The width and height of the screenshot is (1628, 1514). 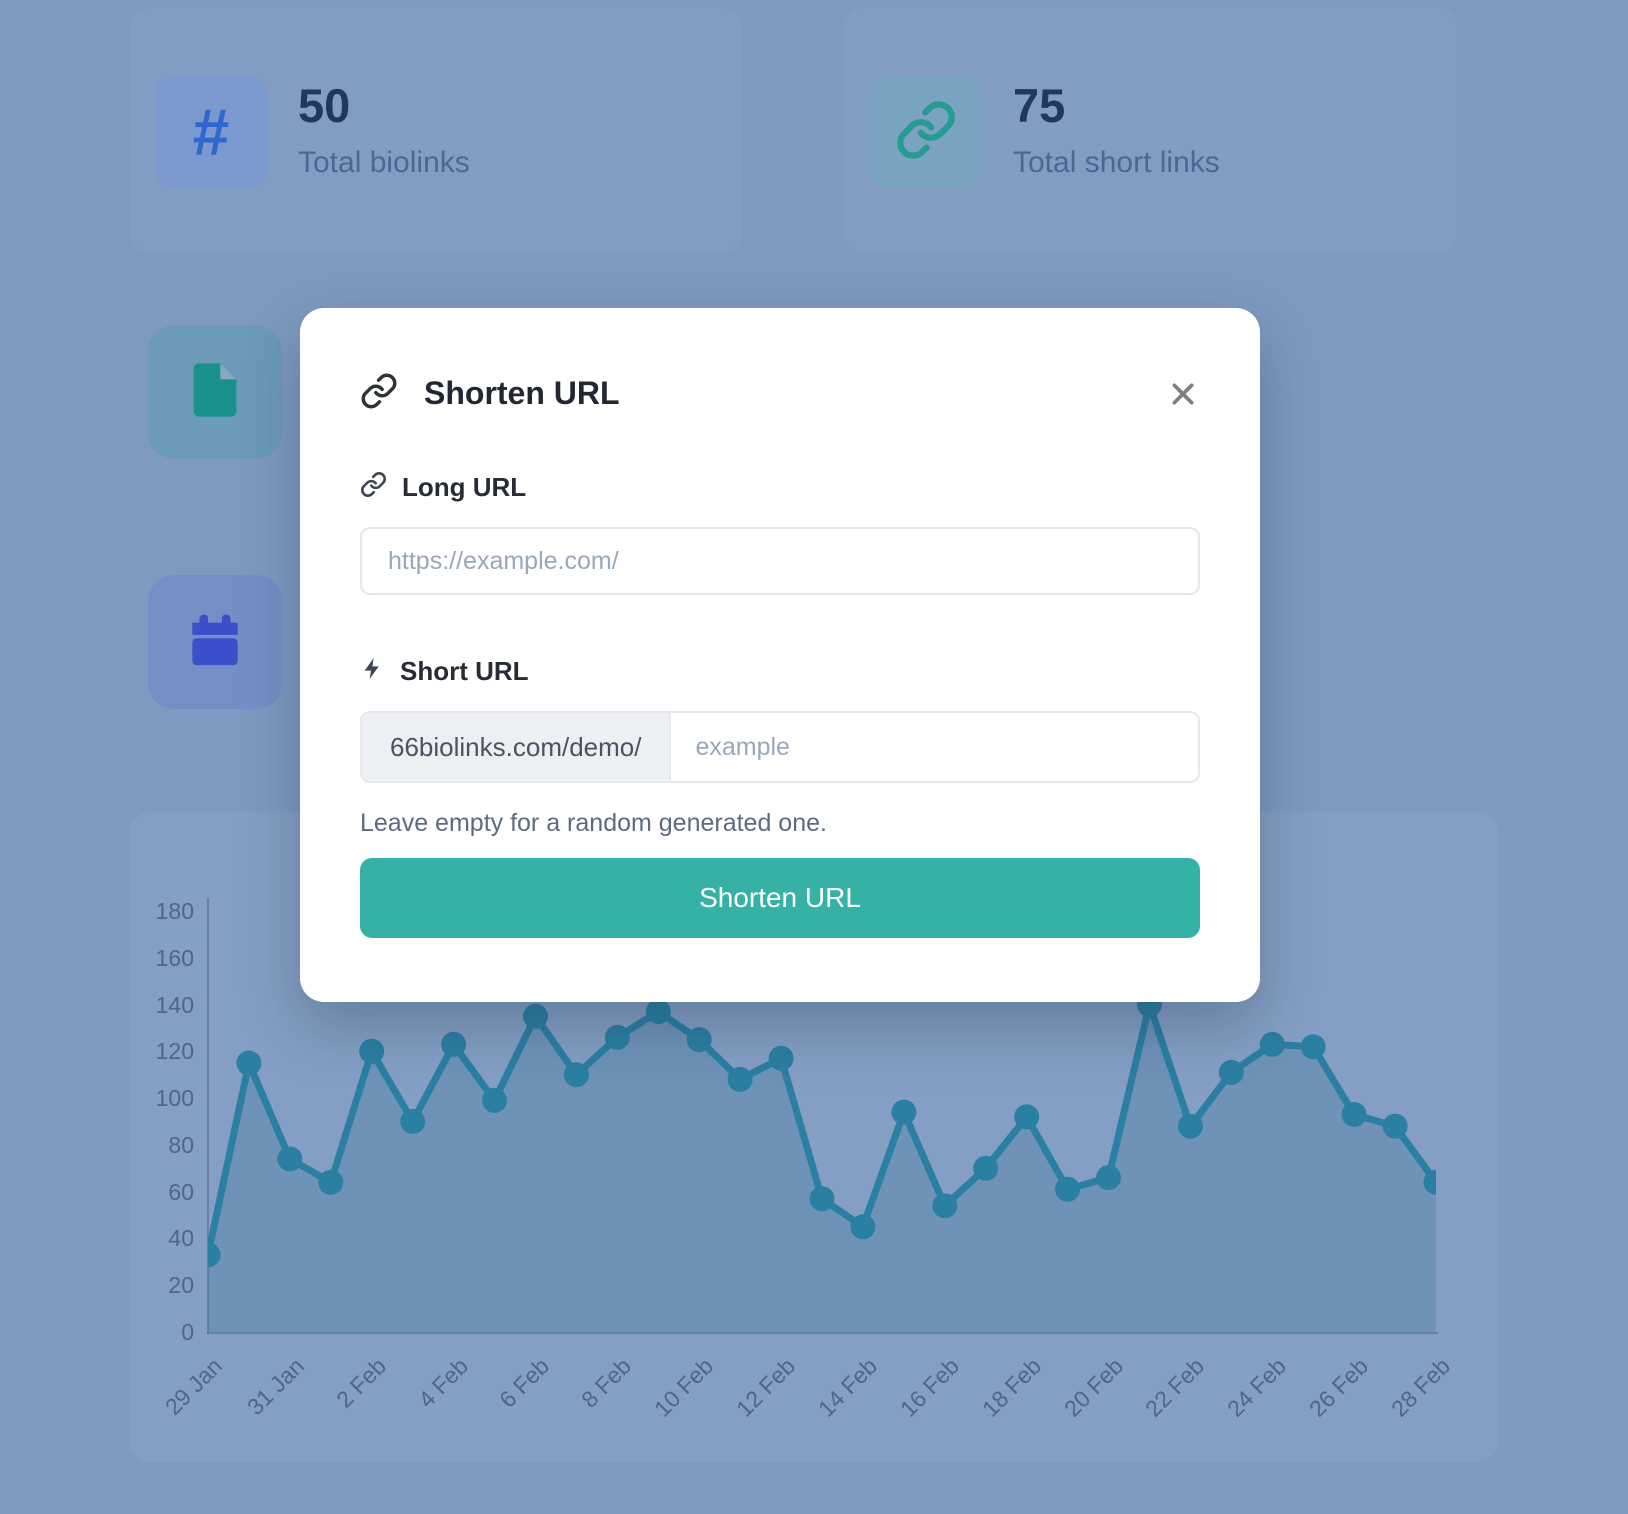 What do you see at coordinates (464, 486) in the screenshot?
I see `long-url-label: Long URL` at bounding box center [464, 486].